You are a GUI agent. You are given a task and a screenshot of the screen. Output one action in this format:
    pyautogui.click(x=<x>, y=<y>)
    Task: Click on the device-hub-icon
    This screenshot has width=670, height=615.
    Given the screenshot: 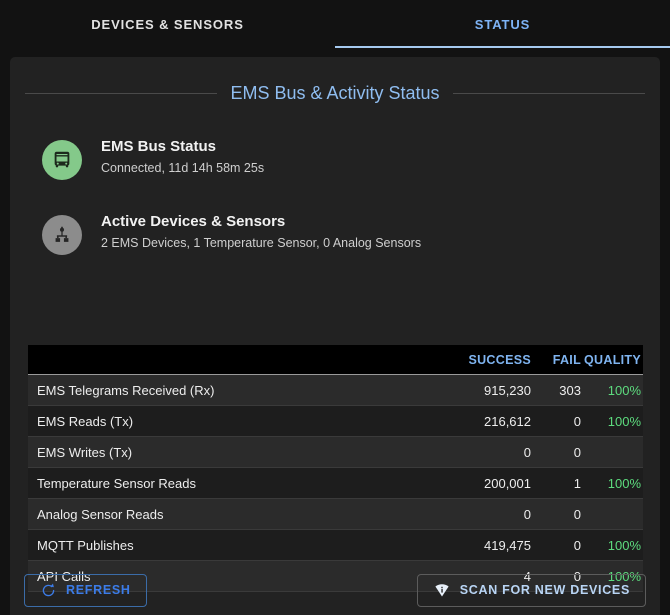 What is the action you would take?
    pyautogui.click(x=62, y=234)
    